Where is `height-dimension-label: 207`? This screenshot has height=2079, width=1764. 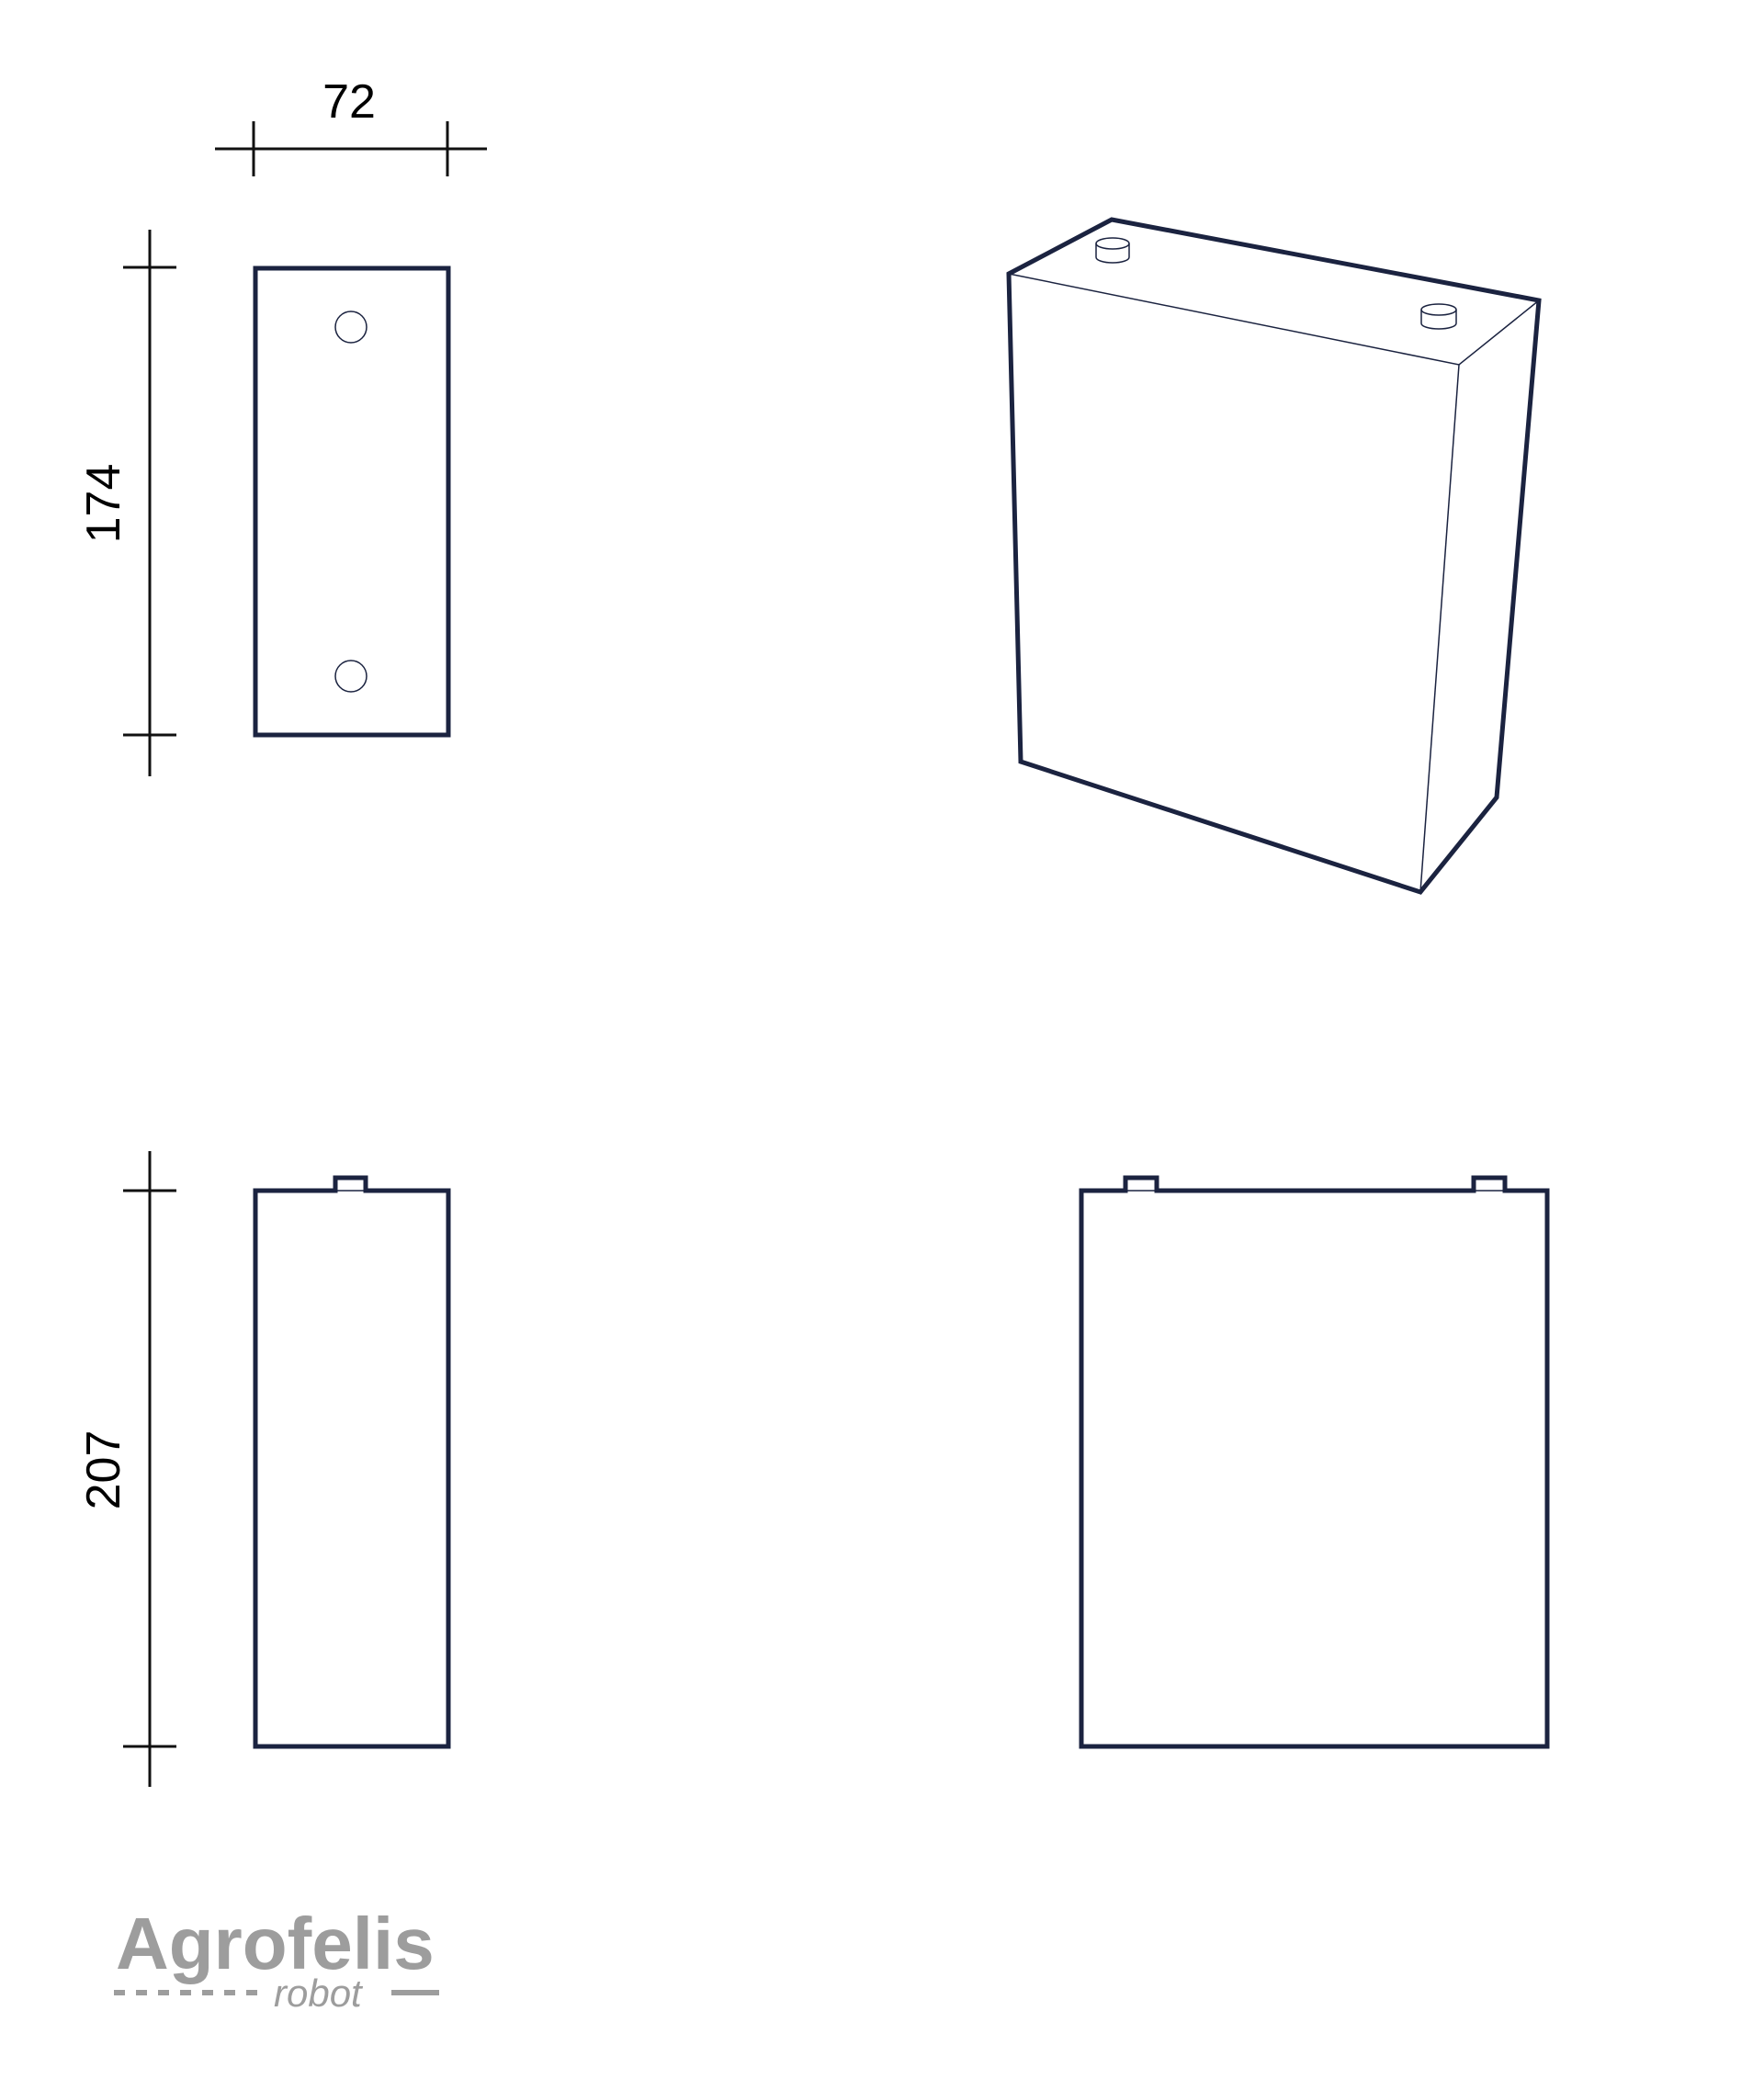
height-dimension-label: 207 is located at coordinates (103, 1470).